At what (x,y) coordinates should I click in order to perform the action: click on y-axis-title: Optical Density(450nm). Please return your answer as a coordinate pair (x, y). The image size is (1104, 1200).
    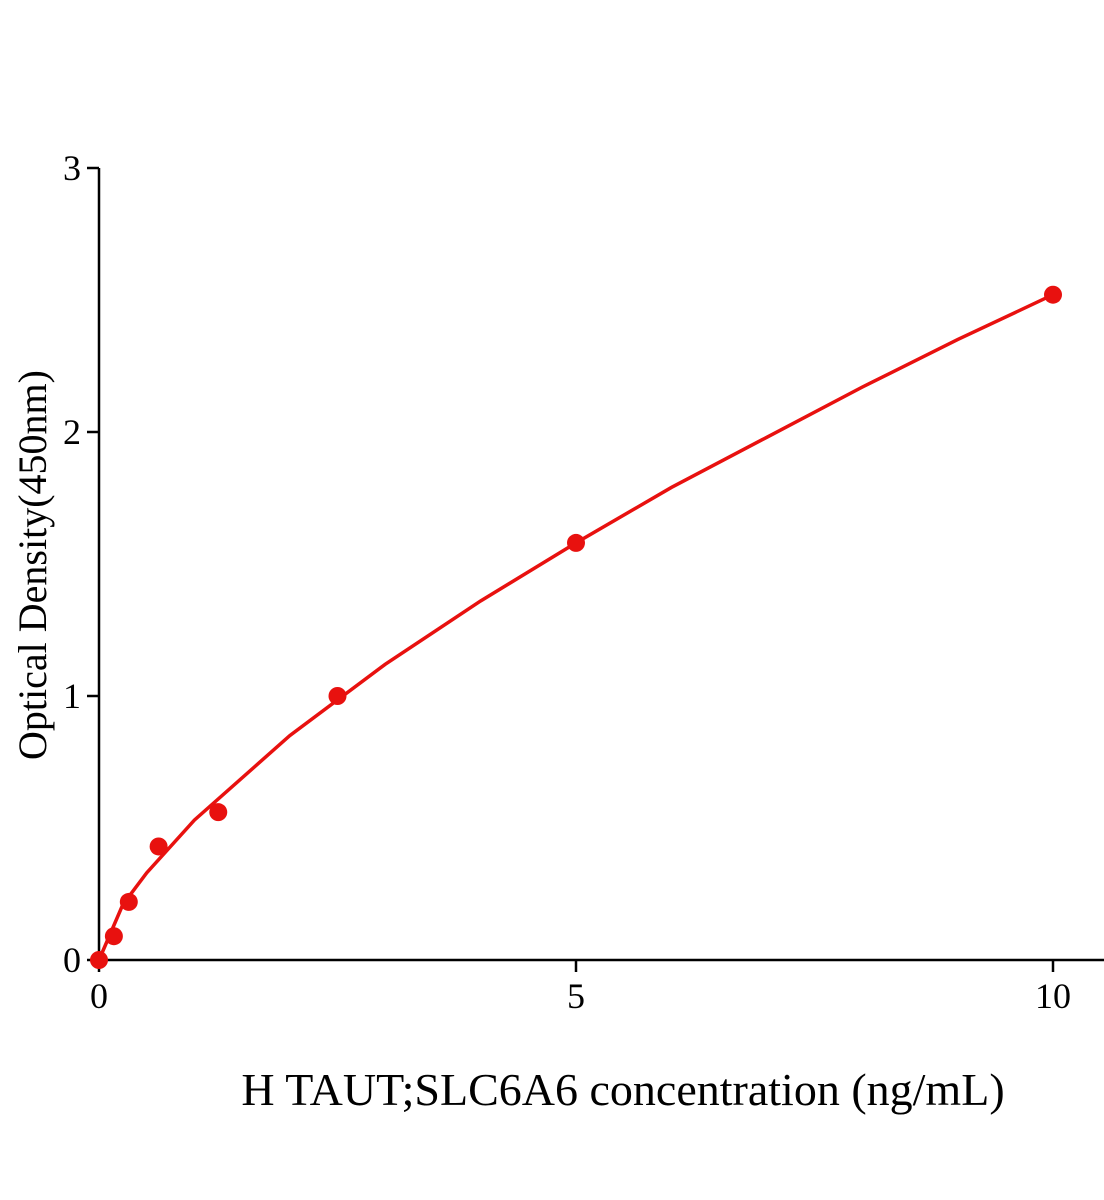
    Looking at the image, I should click on (32, 565).